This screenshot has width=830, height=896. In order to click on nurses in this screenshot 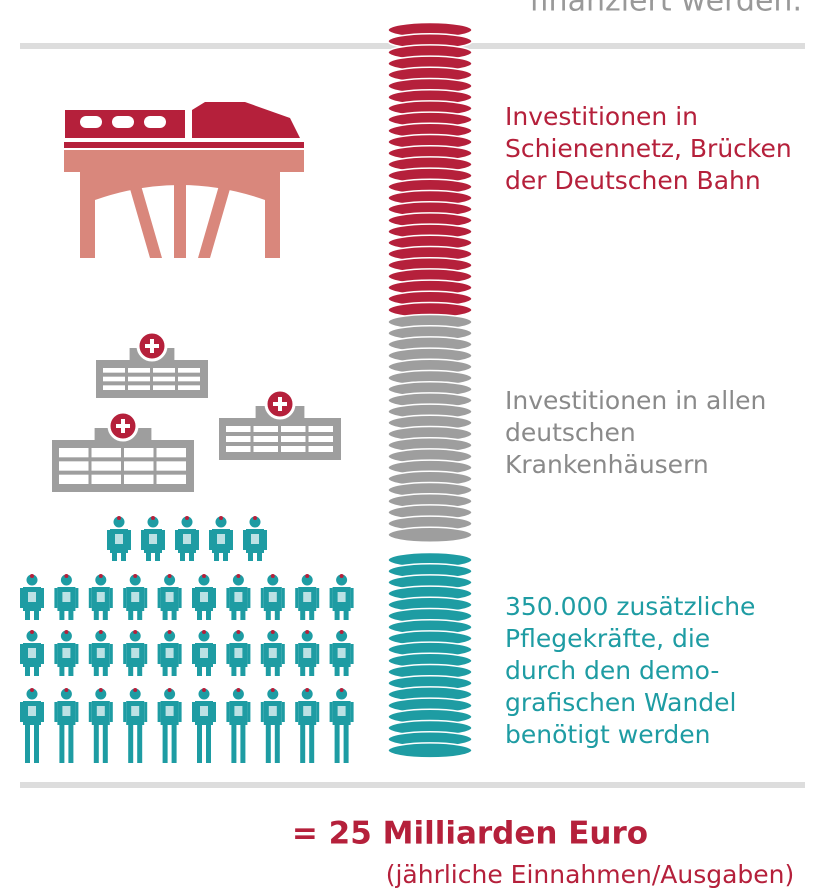, I will do `click(187, 639)`.